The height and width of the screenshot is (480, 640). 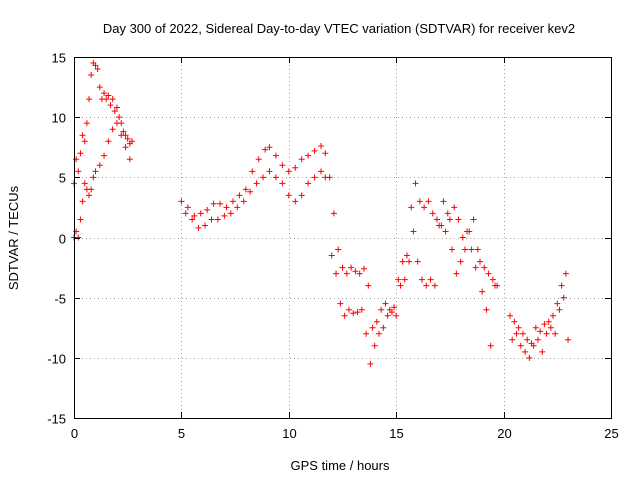 What do you see at coordinates (340, 465) in the screenshot?
I see `x-axis-label: GPS time / hours` at bounding box center [340, 465].